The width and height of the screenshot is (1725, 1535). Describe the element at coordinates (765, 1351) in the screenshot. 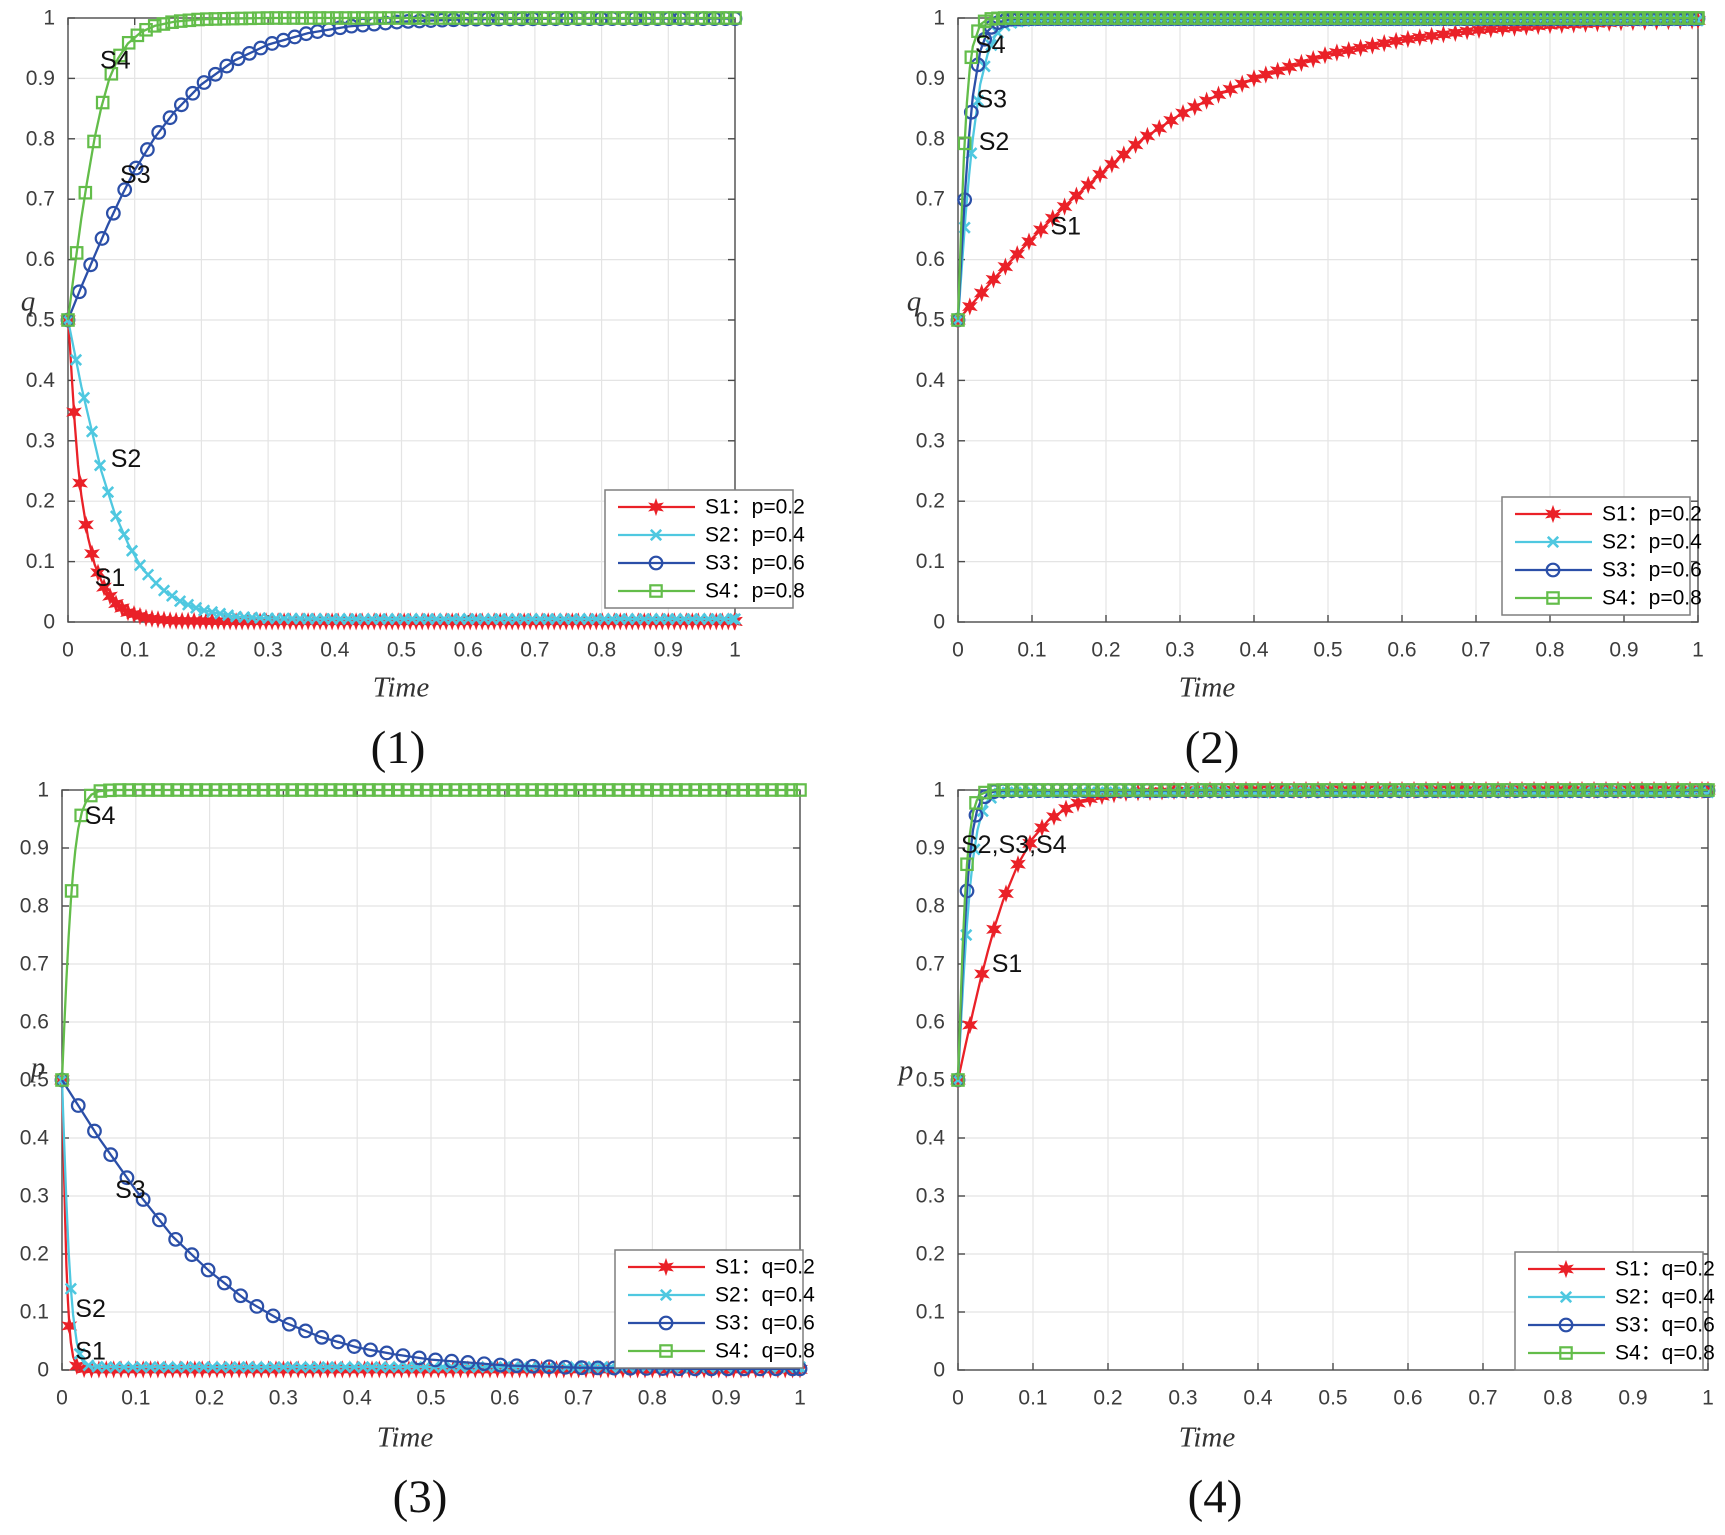

I see `legend-label-S4: S4：q=0.8` at that location.